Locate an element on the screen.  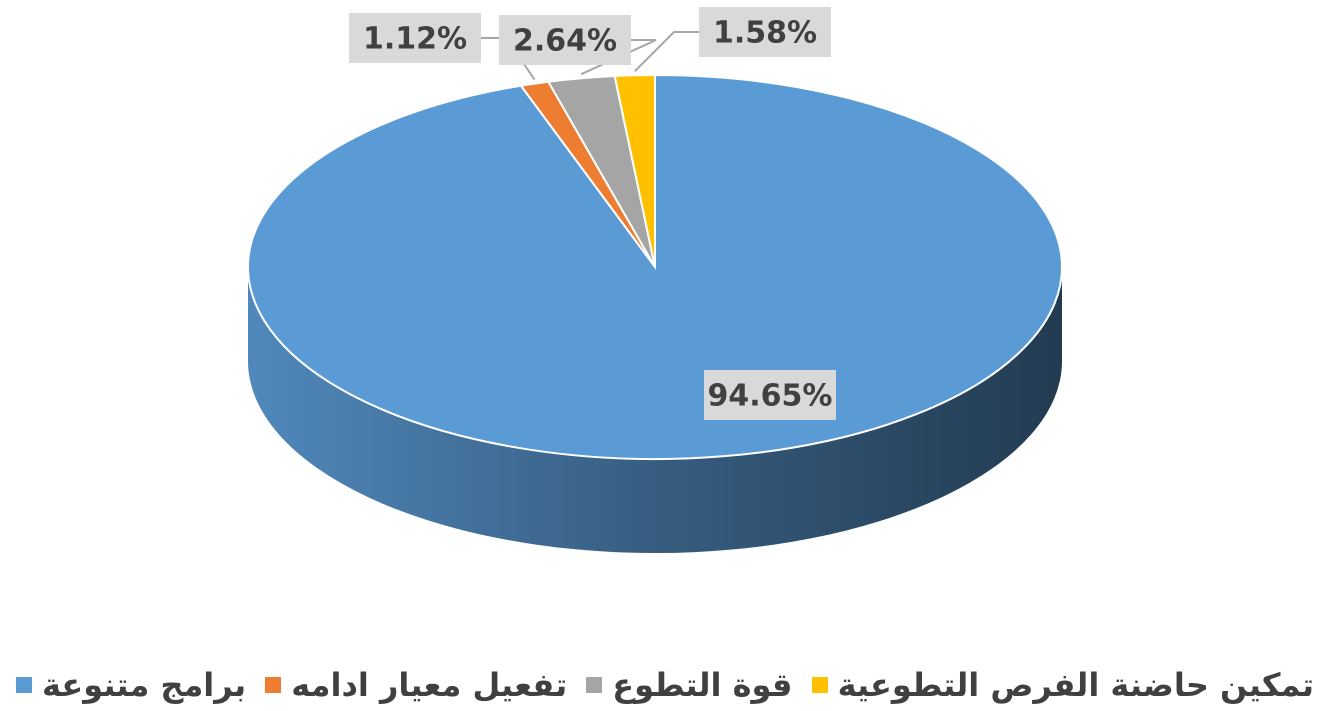
leader-line is located at coordinates (666, 51).